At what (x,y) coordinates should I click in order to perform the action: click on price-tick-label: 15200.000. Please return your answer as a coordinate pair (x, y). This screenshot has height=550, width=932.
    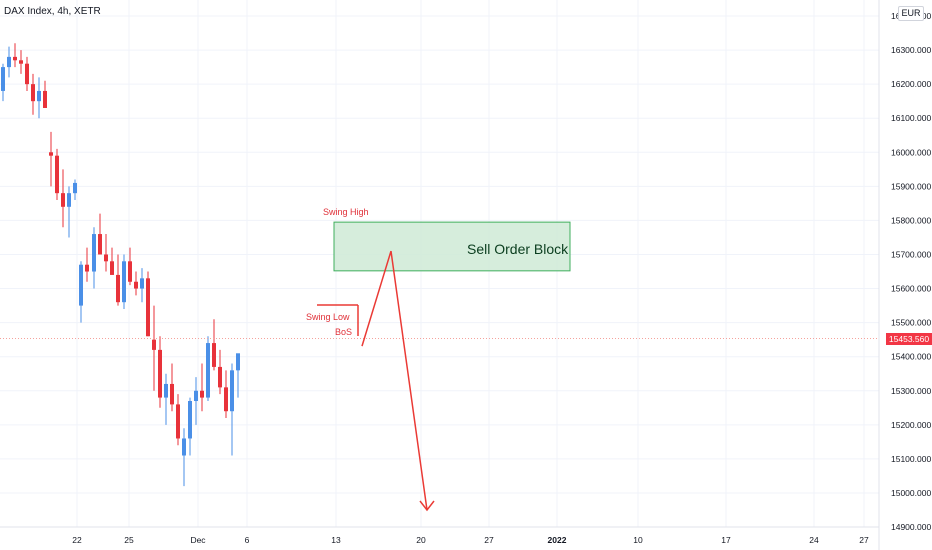
    Looking at the image, I should click on (911, 425).